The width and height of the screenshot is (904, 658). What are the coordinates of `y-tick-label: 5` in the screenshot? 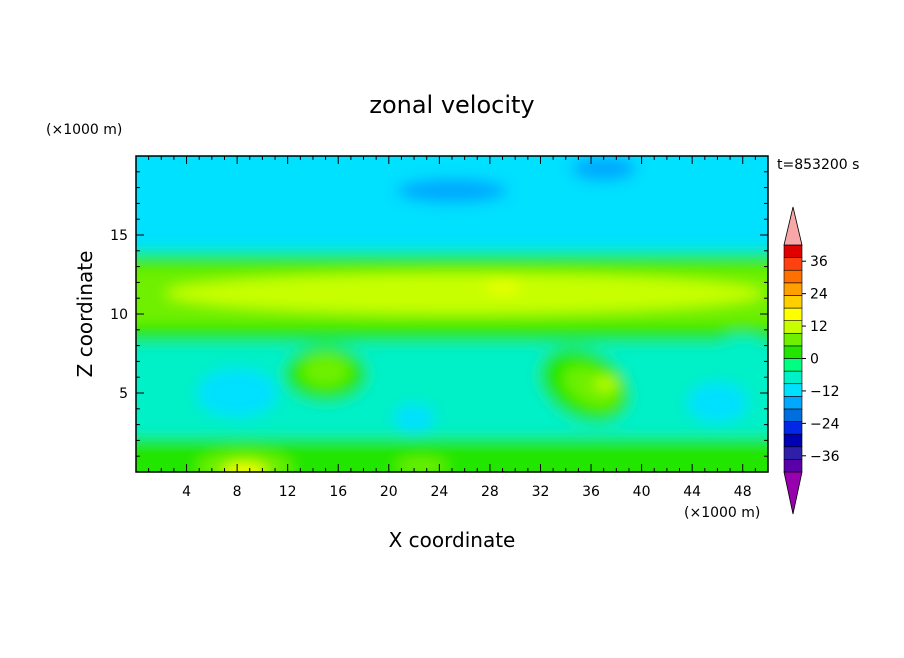 It's located at (123, 394).